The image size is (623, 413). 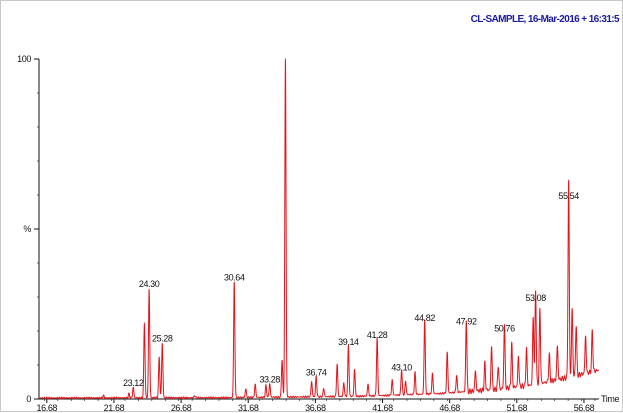 I want to click on y-tick-label-0: 0, so click(x=28, y=399).